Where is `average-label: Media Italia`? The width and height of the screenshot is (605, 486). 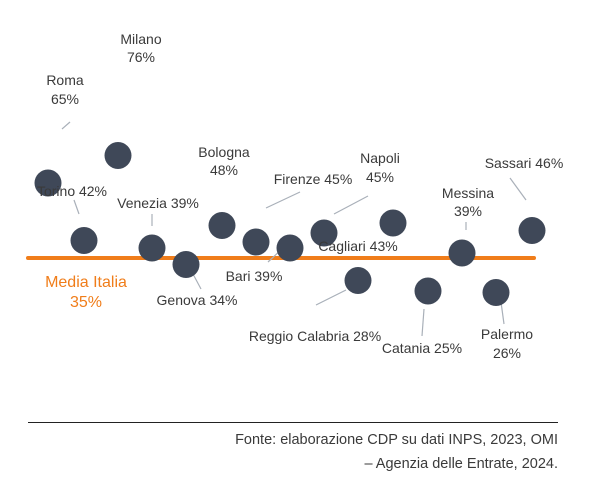 average-label: Media Italia is located at coordinates (86, 282).